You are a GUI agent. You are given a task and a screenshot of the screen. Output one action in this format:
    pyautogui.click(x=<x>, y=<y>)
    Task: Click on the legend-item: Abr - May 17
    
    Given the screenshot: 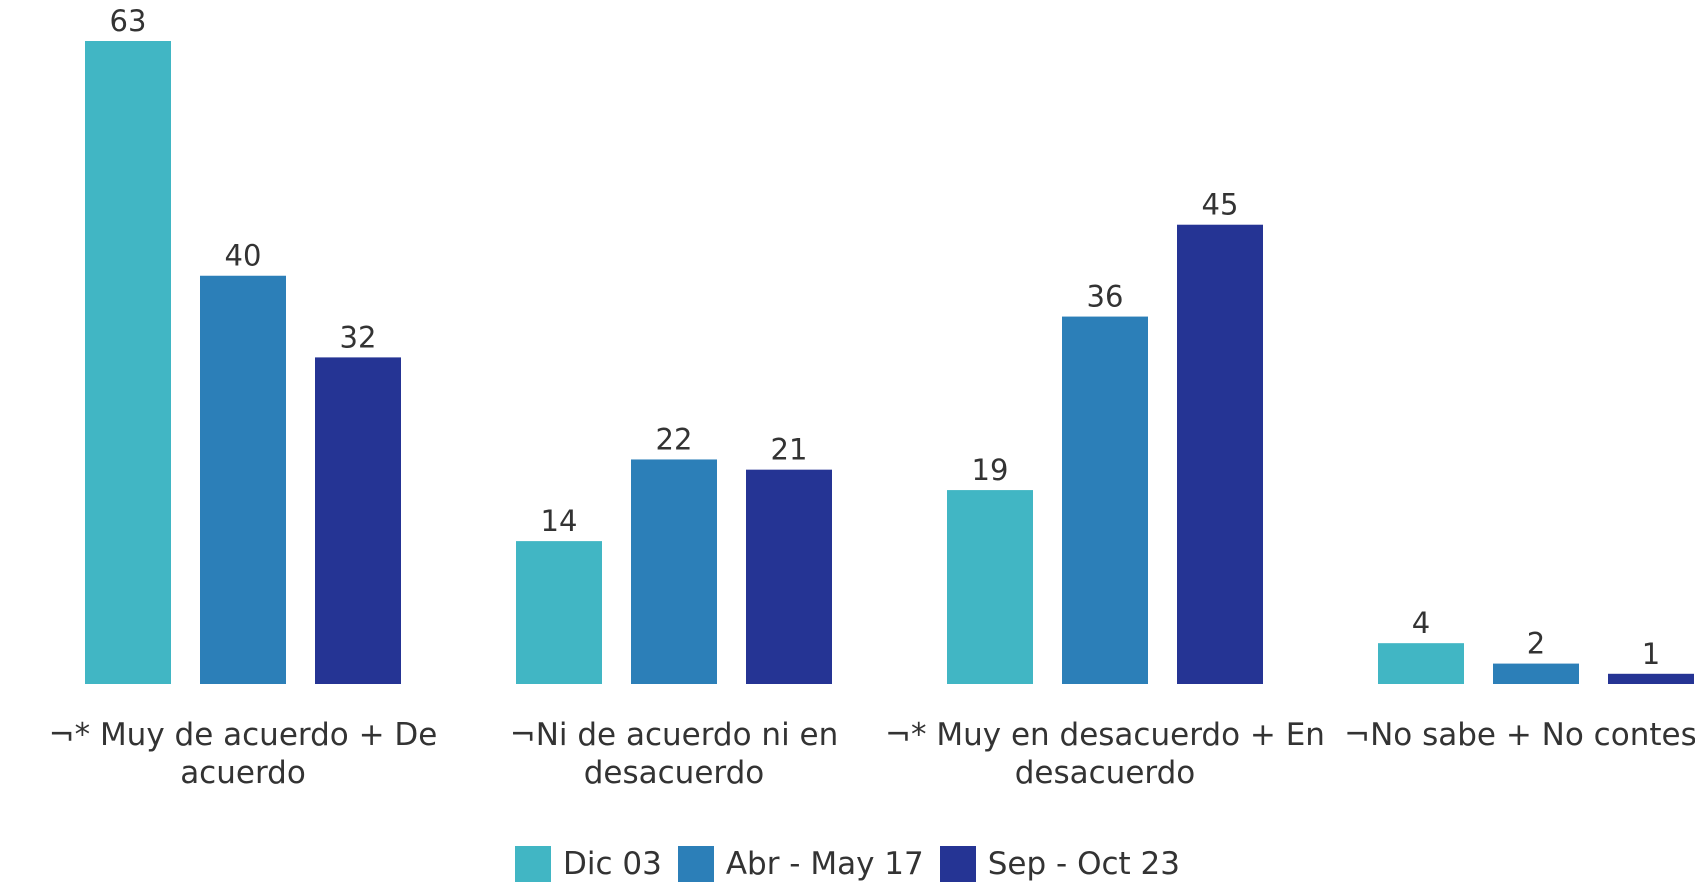 What is the action you would take?
    pyautogui.click(x=800, y=864)
    